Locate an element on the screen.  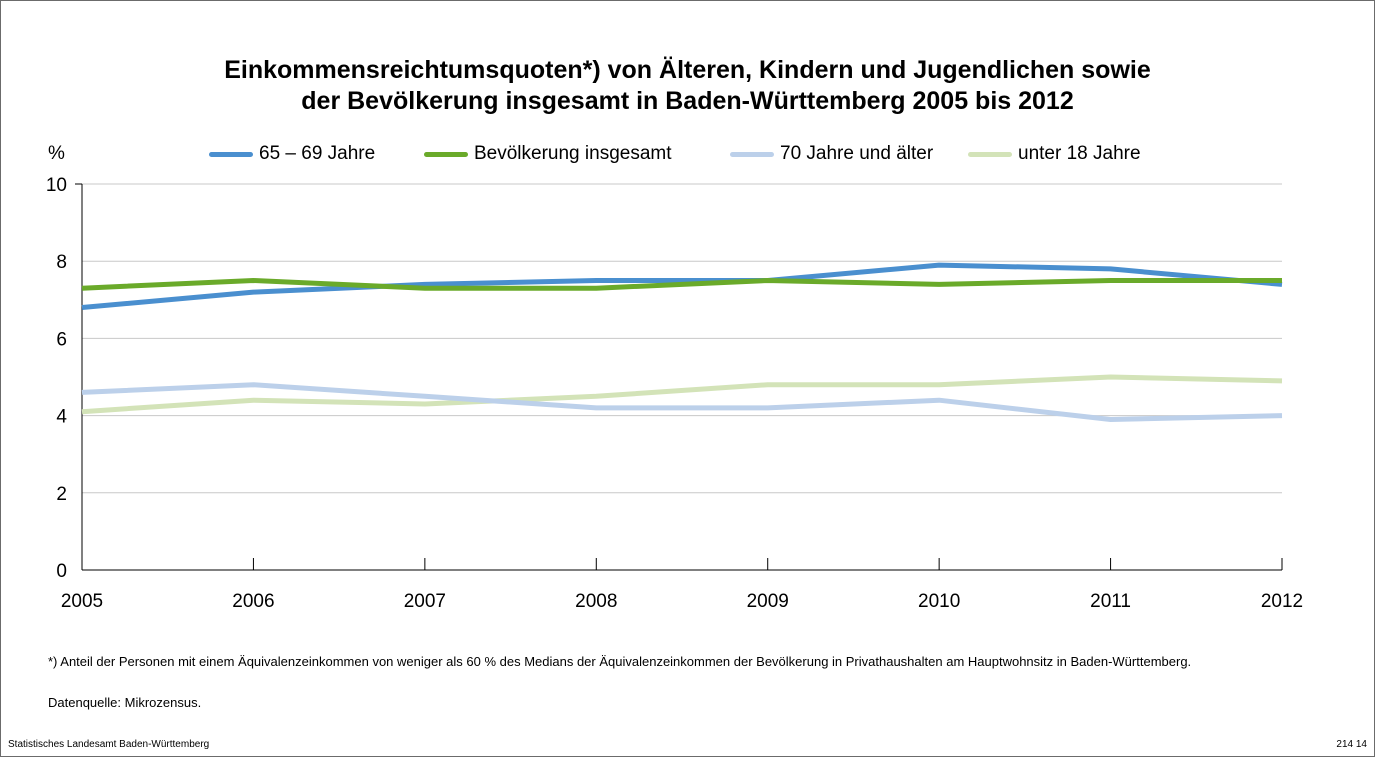
legend-item-70-plus: 70 Jahre und älter is located at coordinates (831, 154).